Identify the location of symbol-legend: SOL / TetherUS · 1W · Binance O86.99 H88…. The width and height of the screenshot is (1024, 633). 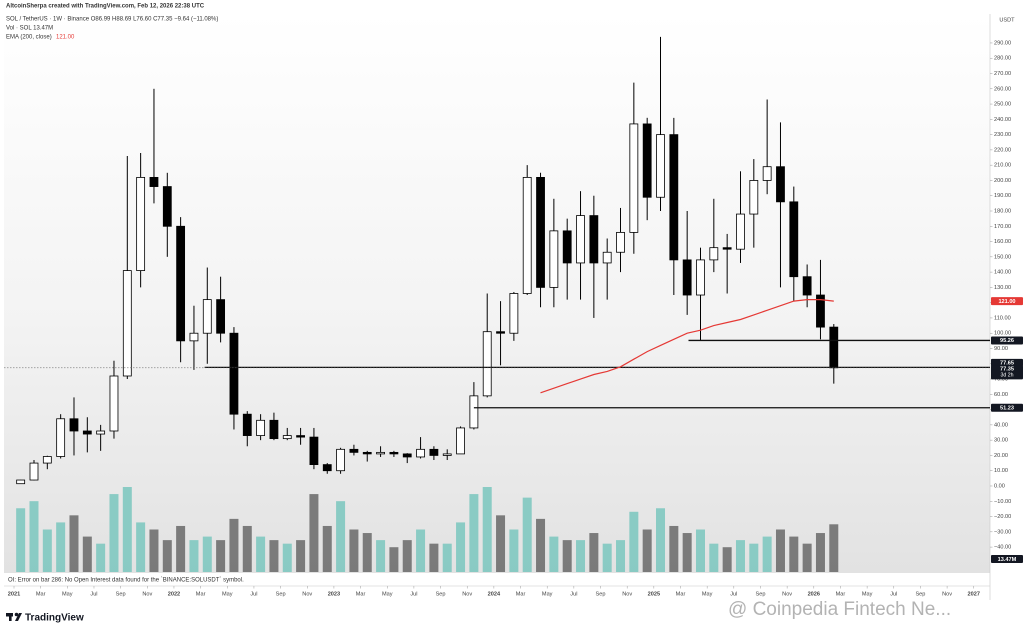
(112, 20).